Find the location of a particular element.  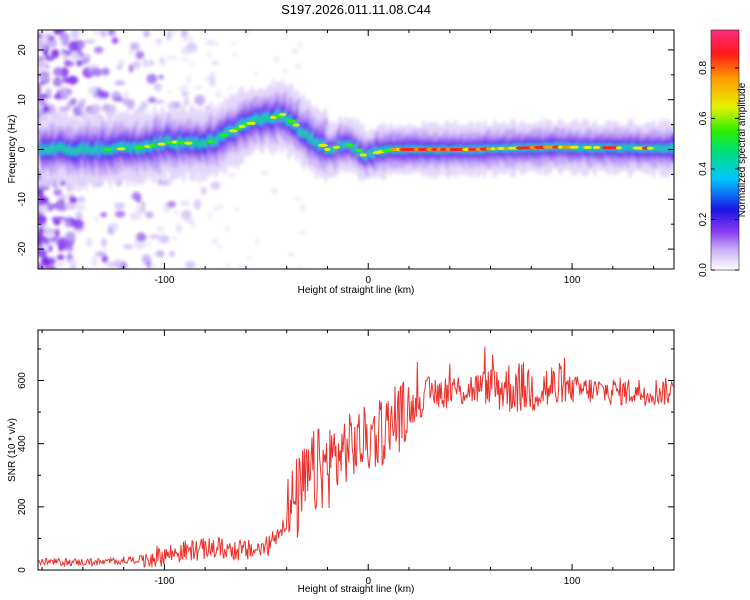

chart-title: S197.2026.011.11.08.C44 is located at coordinates (356, 9).